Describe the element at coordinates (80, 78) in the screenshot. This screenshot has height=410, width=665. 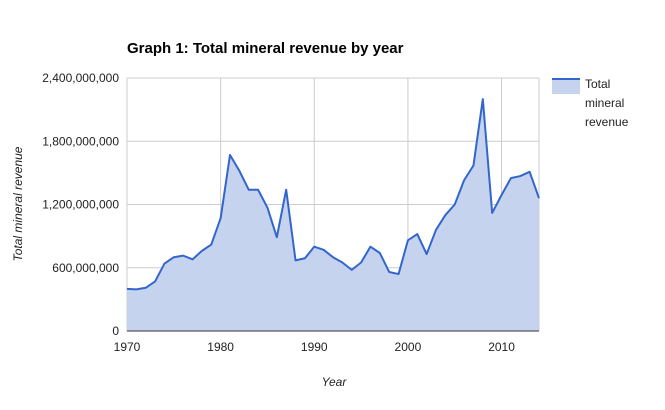
I see `y-tick-label: 2,400,000,000` at that location.